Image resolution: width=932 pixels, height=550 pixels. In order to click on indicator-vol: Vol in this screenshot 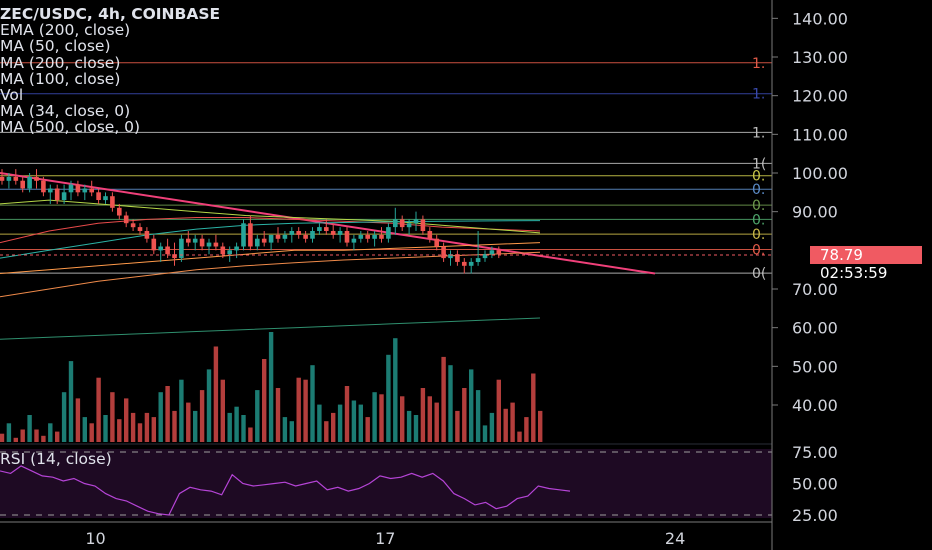, I will do `click(12, 95)`.